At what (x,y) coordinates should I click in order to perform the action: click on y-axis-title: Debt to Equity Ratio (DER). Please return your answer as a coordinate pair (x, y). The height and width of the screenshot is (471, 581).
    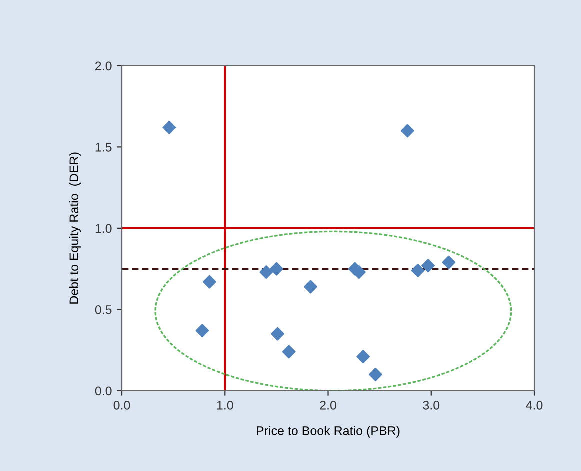
    Looking at the image, I should click on (75, 228).